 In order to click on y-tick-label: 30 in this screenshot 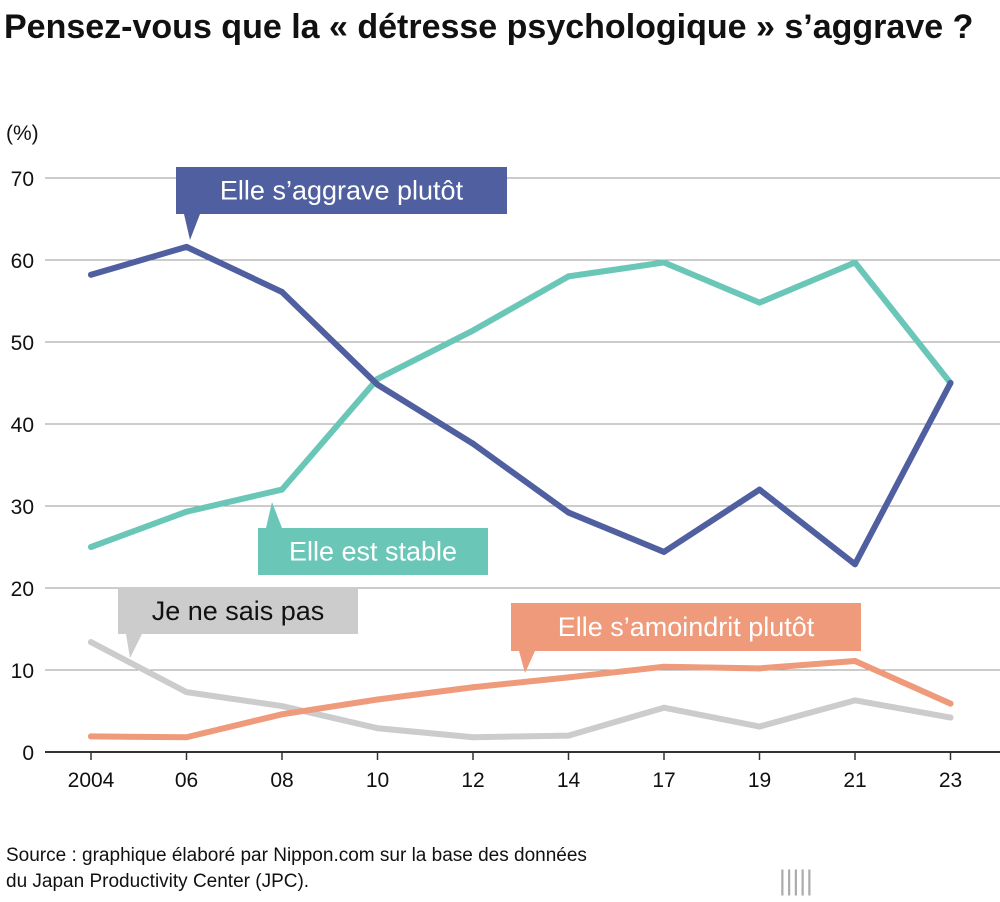, I will do `click(22, 507)`.